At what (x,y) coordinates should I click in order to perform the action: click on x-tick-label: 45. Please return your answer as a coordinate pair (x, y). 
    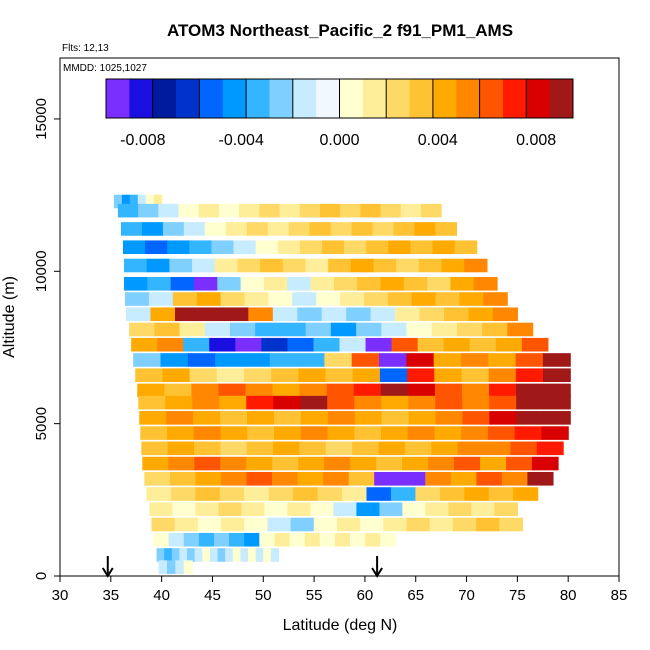
    Looking at the image, I should click on (212, 595).